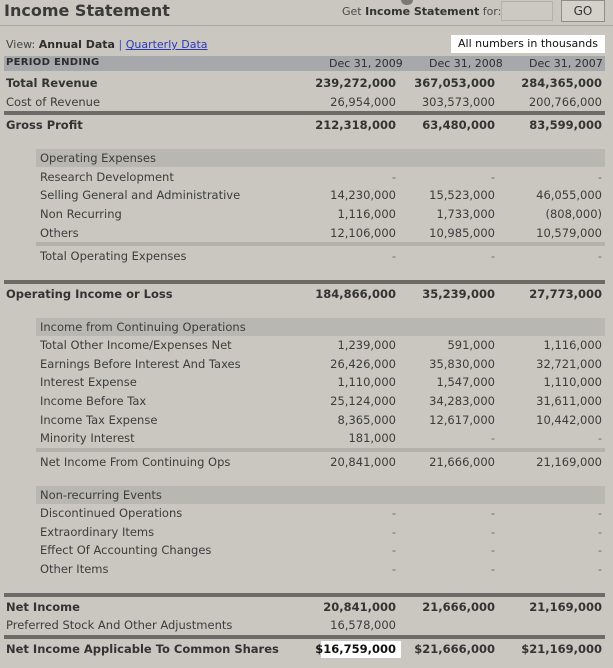 Image resolution: width=613 pixels, height=668 pixels. What do you see at coordinates (355, 125) in the screenshot?
I see `value-2009: 212,318,000` at bounding box center [355, 125].